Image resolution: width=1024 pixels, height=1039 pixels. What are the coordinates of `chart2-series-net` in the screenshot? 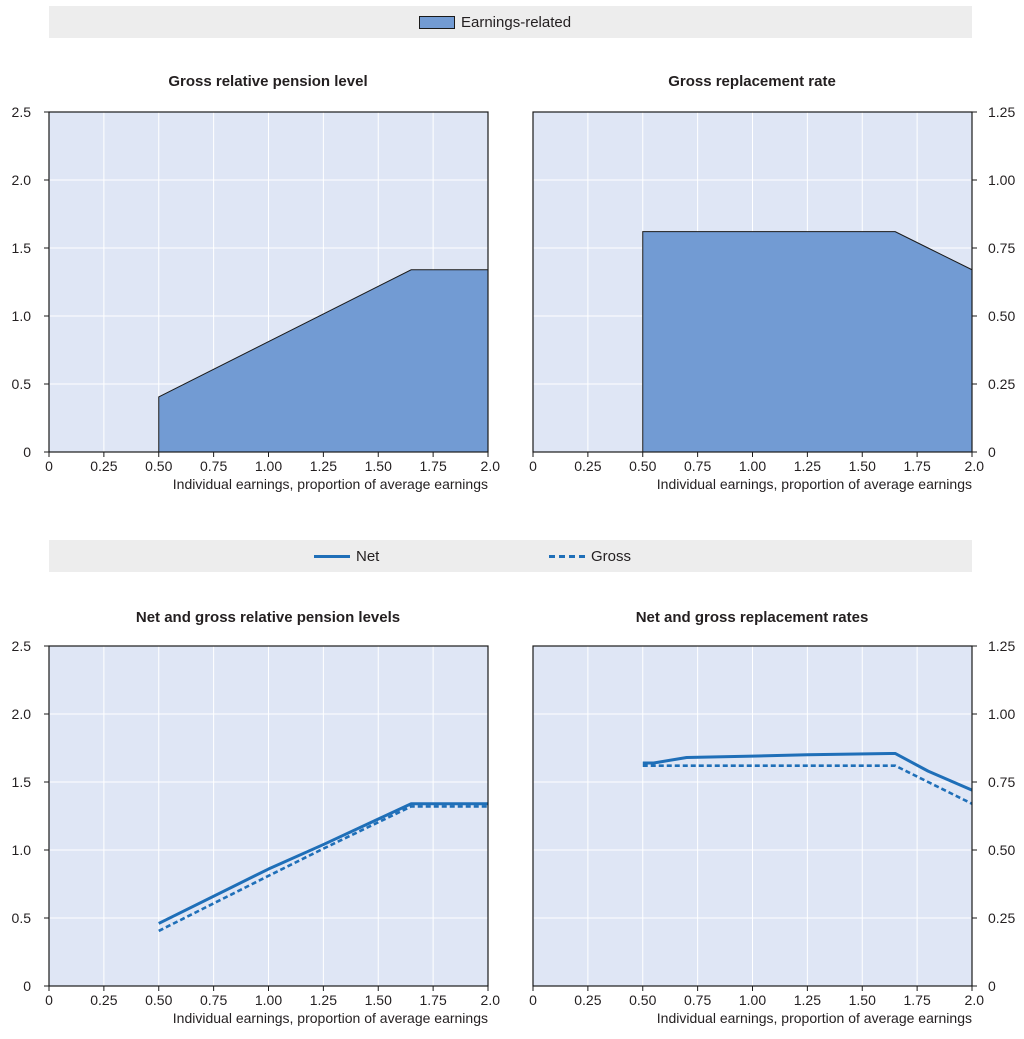 It's located at (323, 863).